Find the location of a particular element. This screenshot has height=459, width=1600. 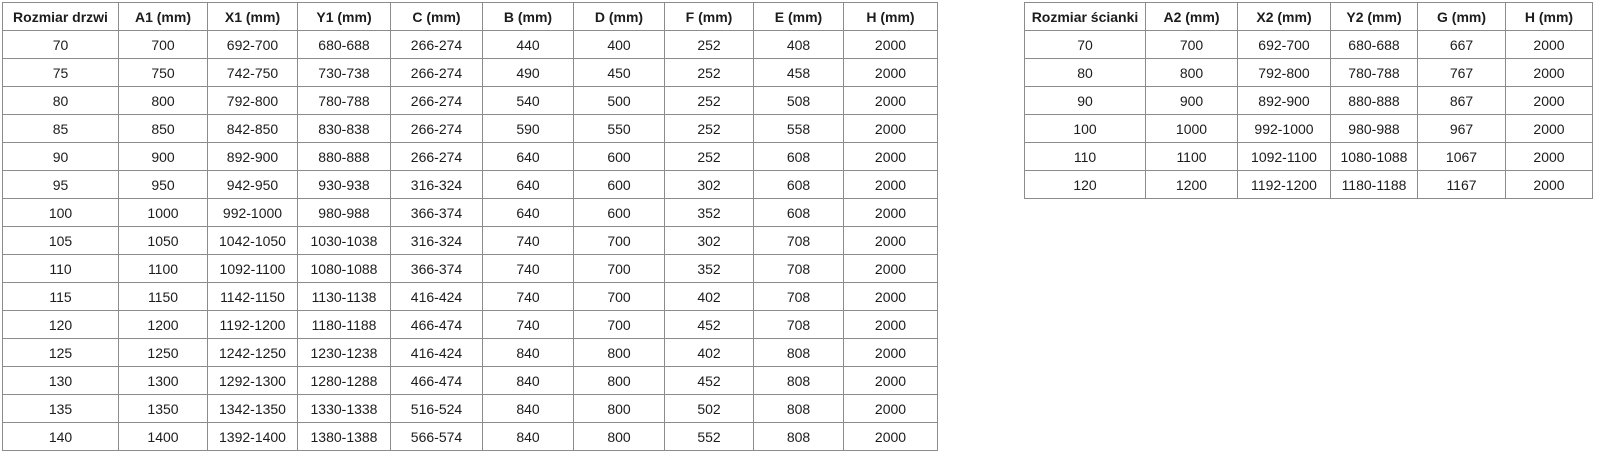

table-cell: 792-800 is located at coordinates (1284, 72).